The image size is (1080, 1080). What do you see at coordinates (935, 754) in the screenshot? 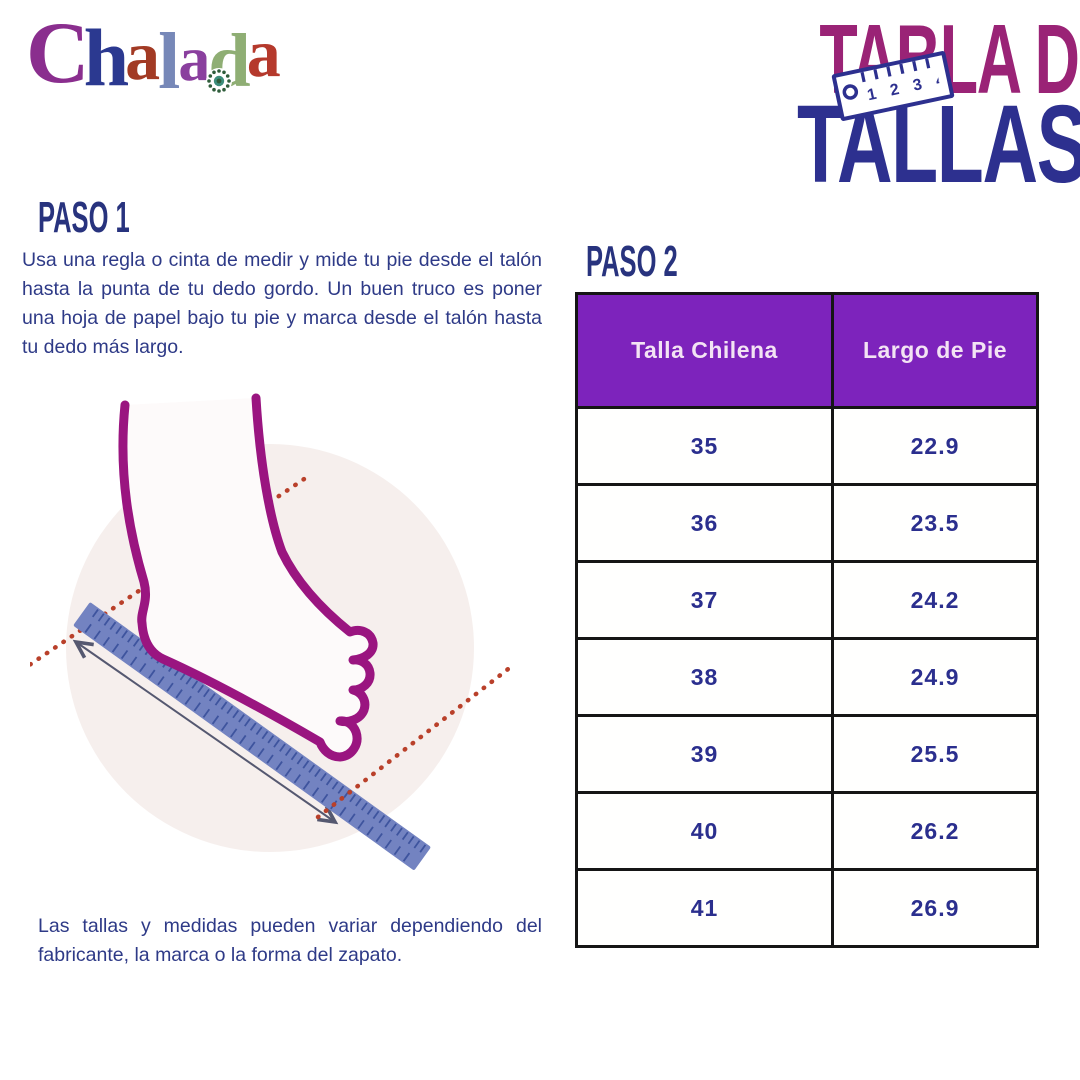
I see `largo-cell: 25.5` at bounding box center [935, 754].